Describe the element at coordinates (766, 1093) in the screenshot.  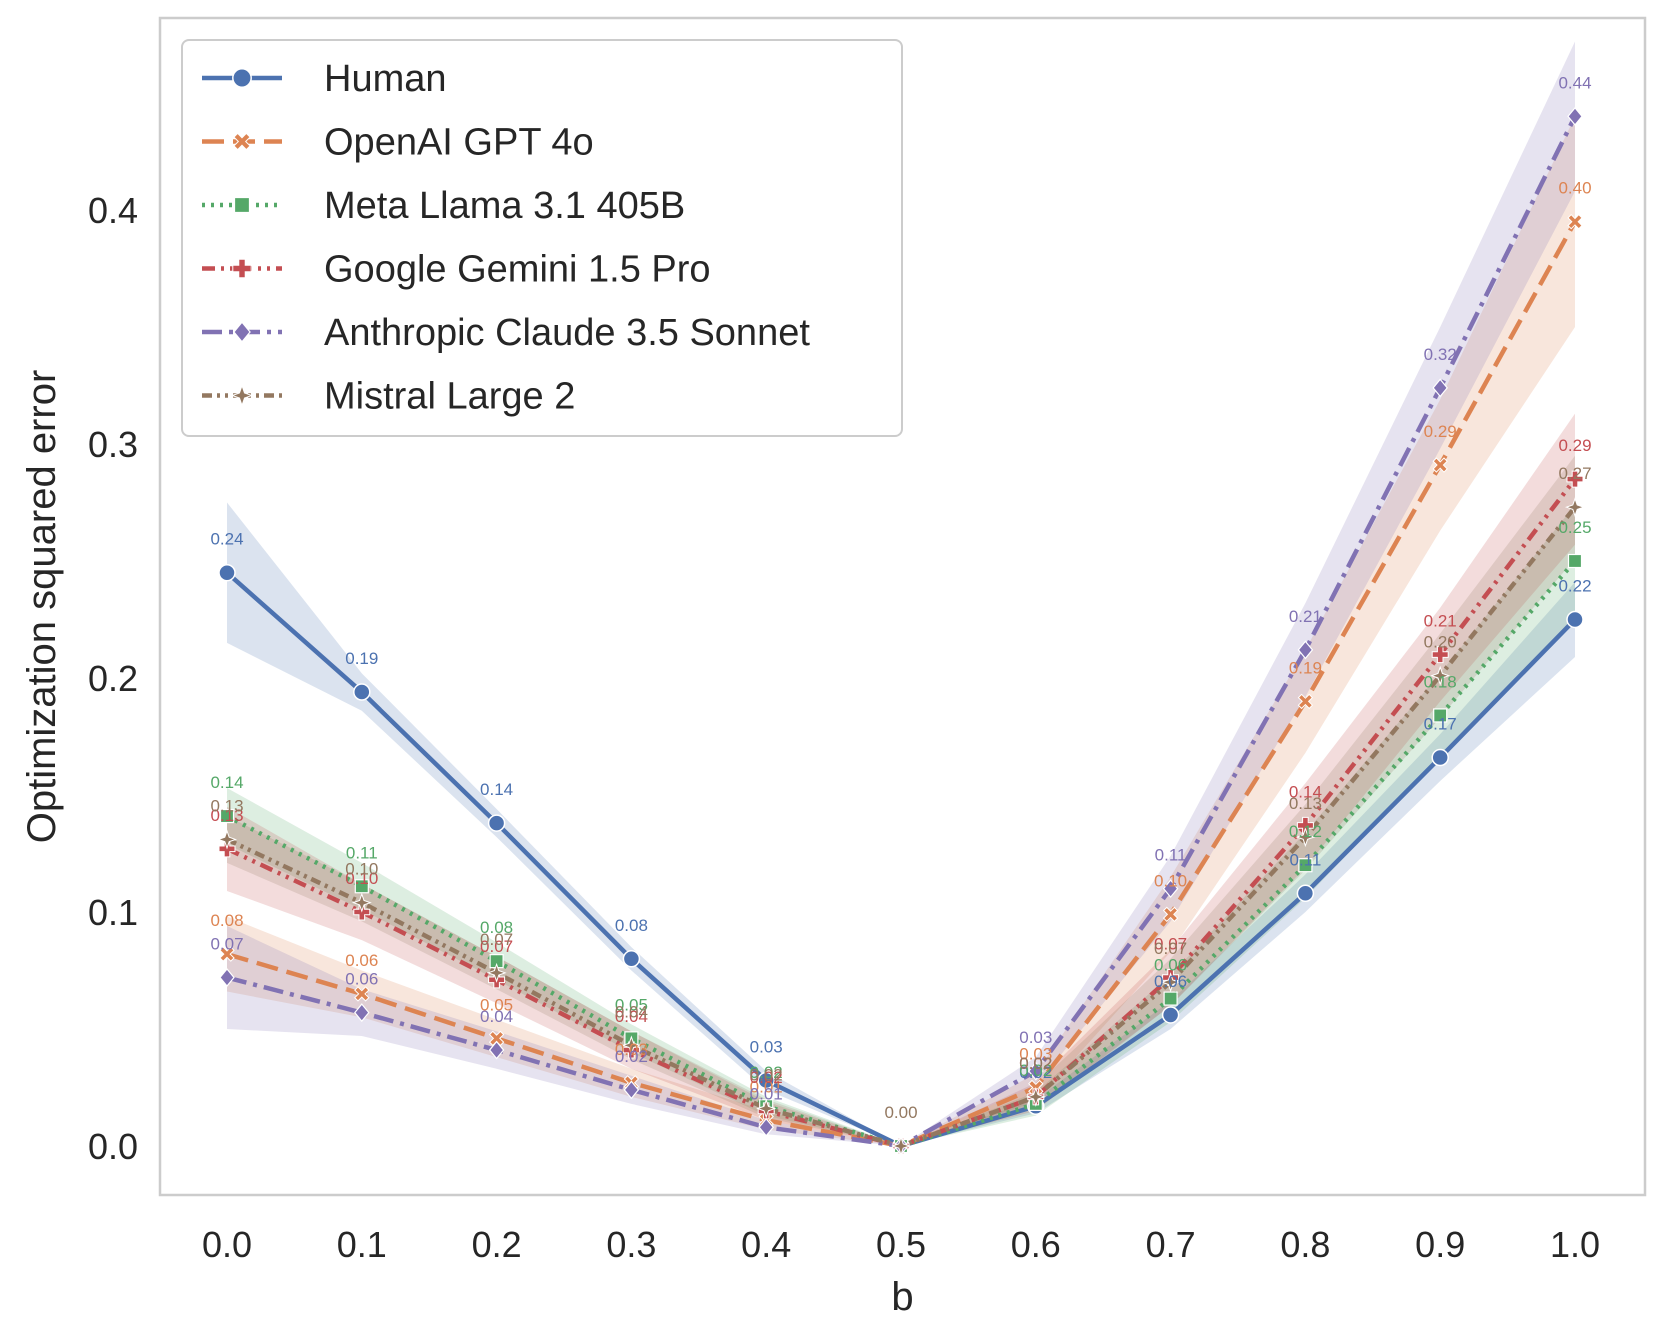
I see `data-label-anthropic-claude-3-5-sonnet-4: 0.01` at that location.